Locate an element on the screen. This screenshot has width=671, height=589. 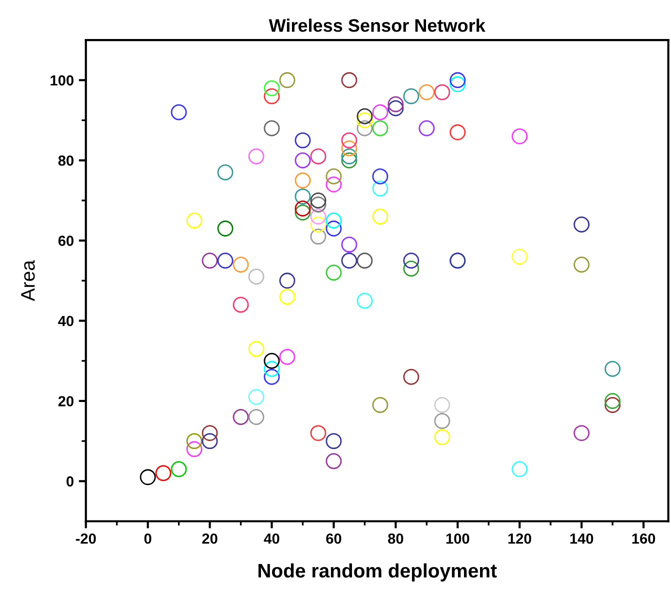
x-tick-label: 120 is located at coordinates (520, 538).